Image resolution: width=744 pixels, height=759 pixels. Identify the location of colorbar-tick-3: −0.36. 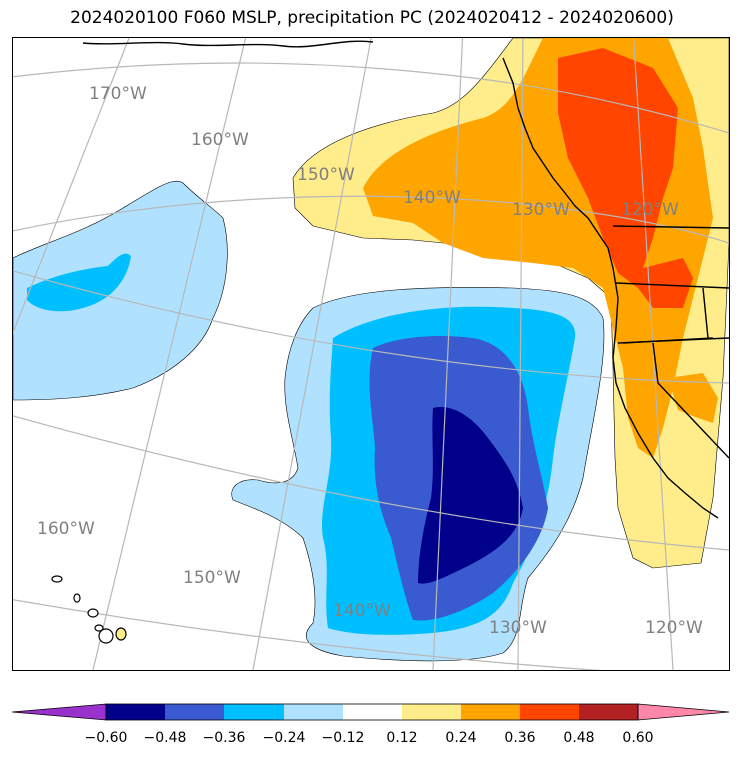
(224, 738).